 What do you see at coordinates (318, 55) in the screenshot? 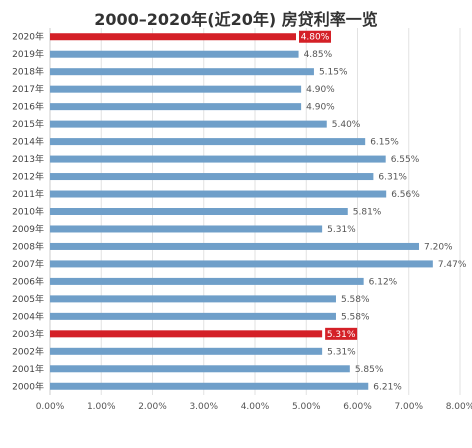
I see `value-label: 4.85%` at bounding box center [318, 55].